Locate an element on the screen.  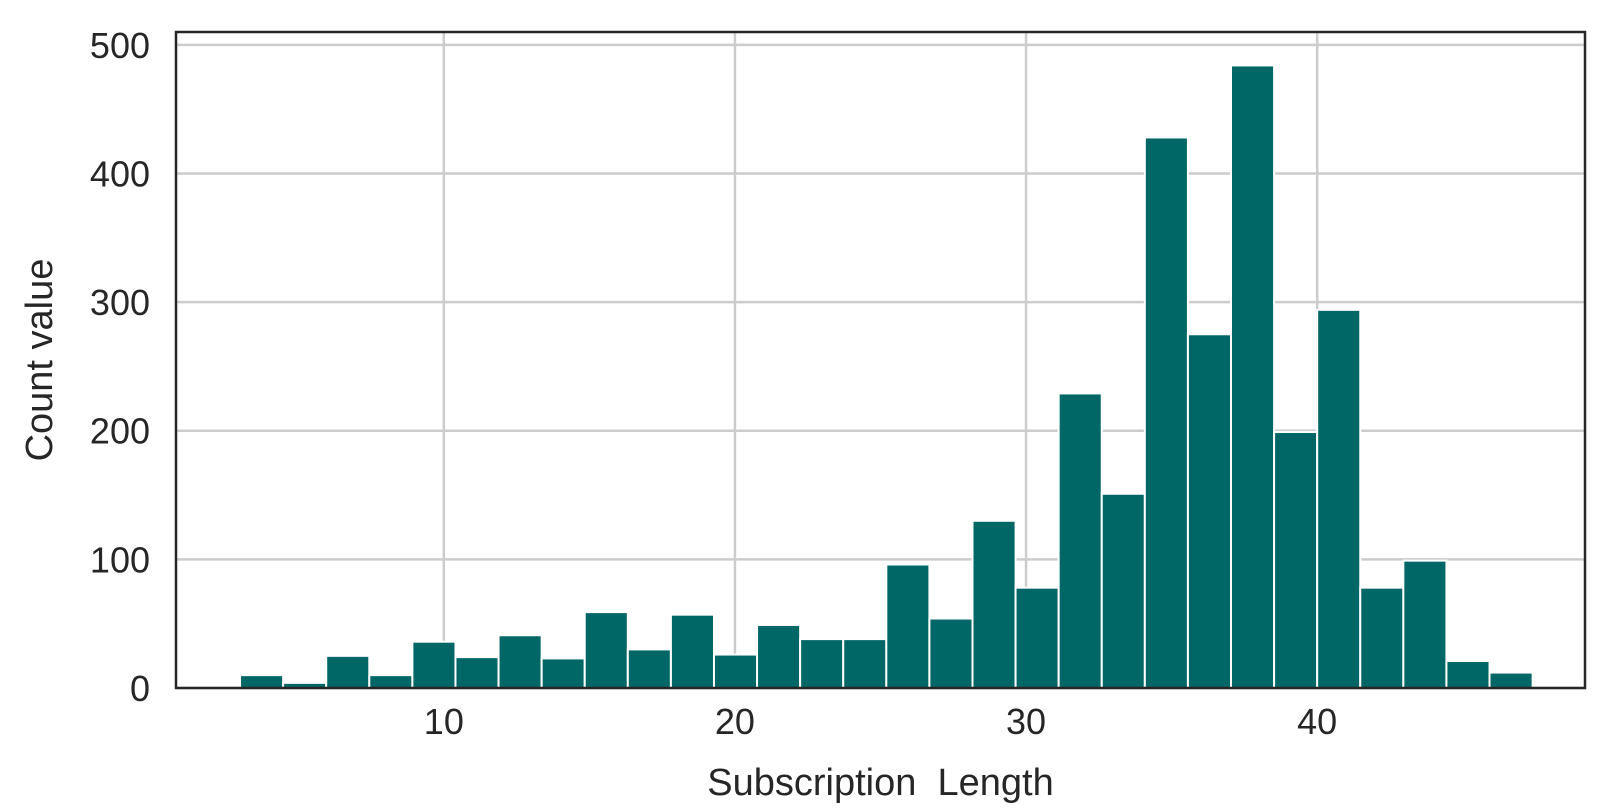
y-tick-label: 200 is located at coordinates (120, 431).